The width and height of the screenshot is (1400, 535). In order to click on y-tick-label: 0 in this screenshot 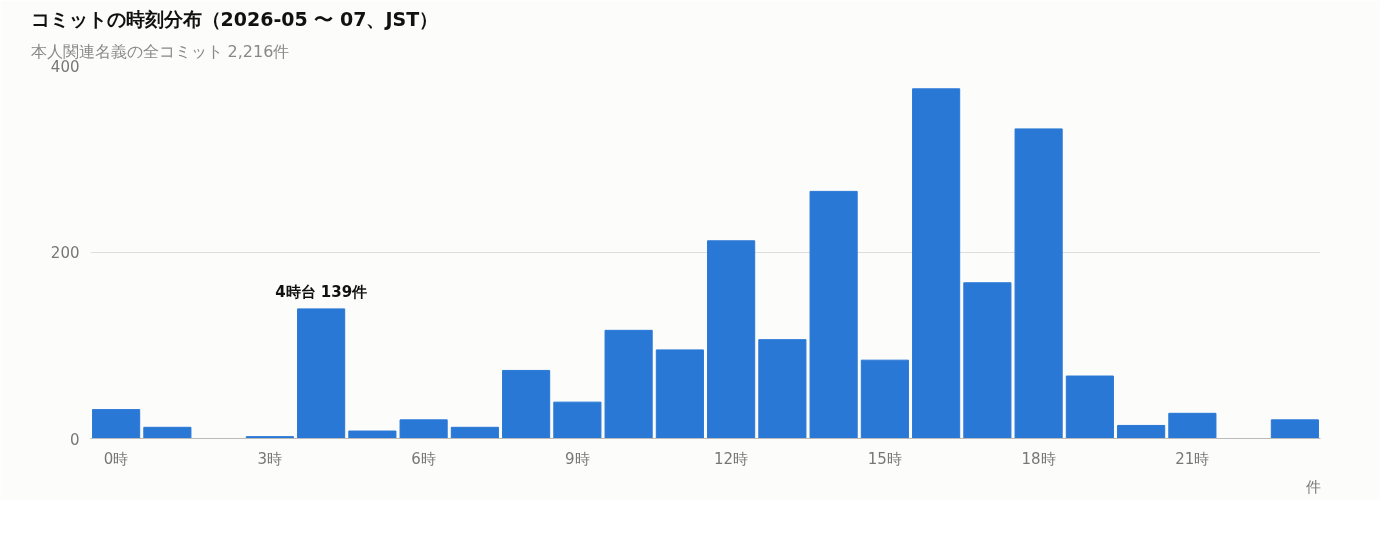, I will do `click(74, 439)`.